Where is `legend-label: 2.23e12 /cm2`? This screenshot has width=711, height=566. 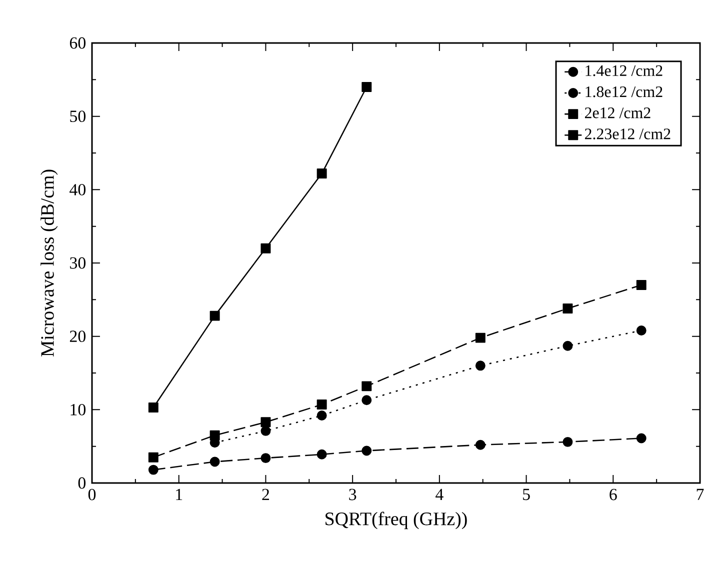
legend-label: 2.23e12 /cm2 is located at coordinates (627, 134).